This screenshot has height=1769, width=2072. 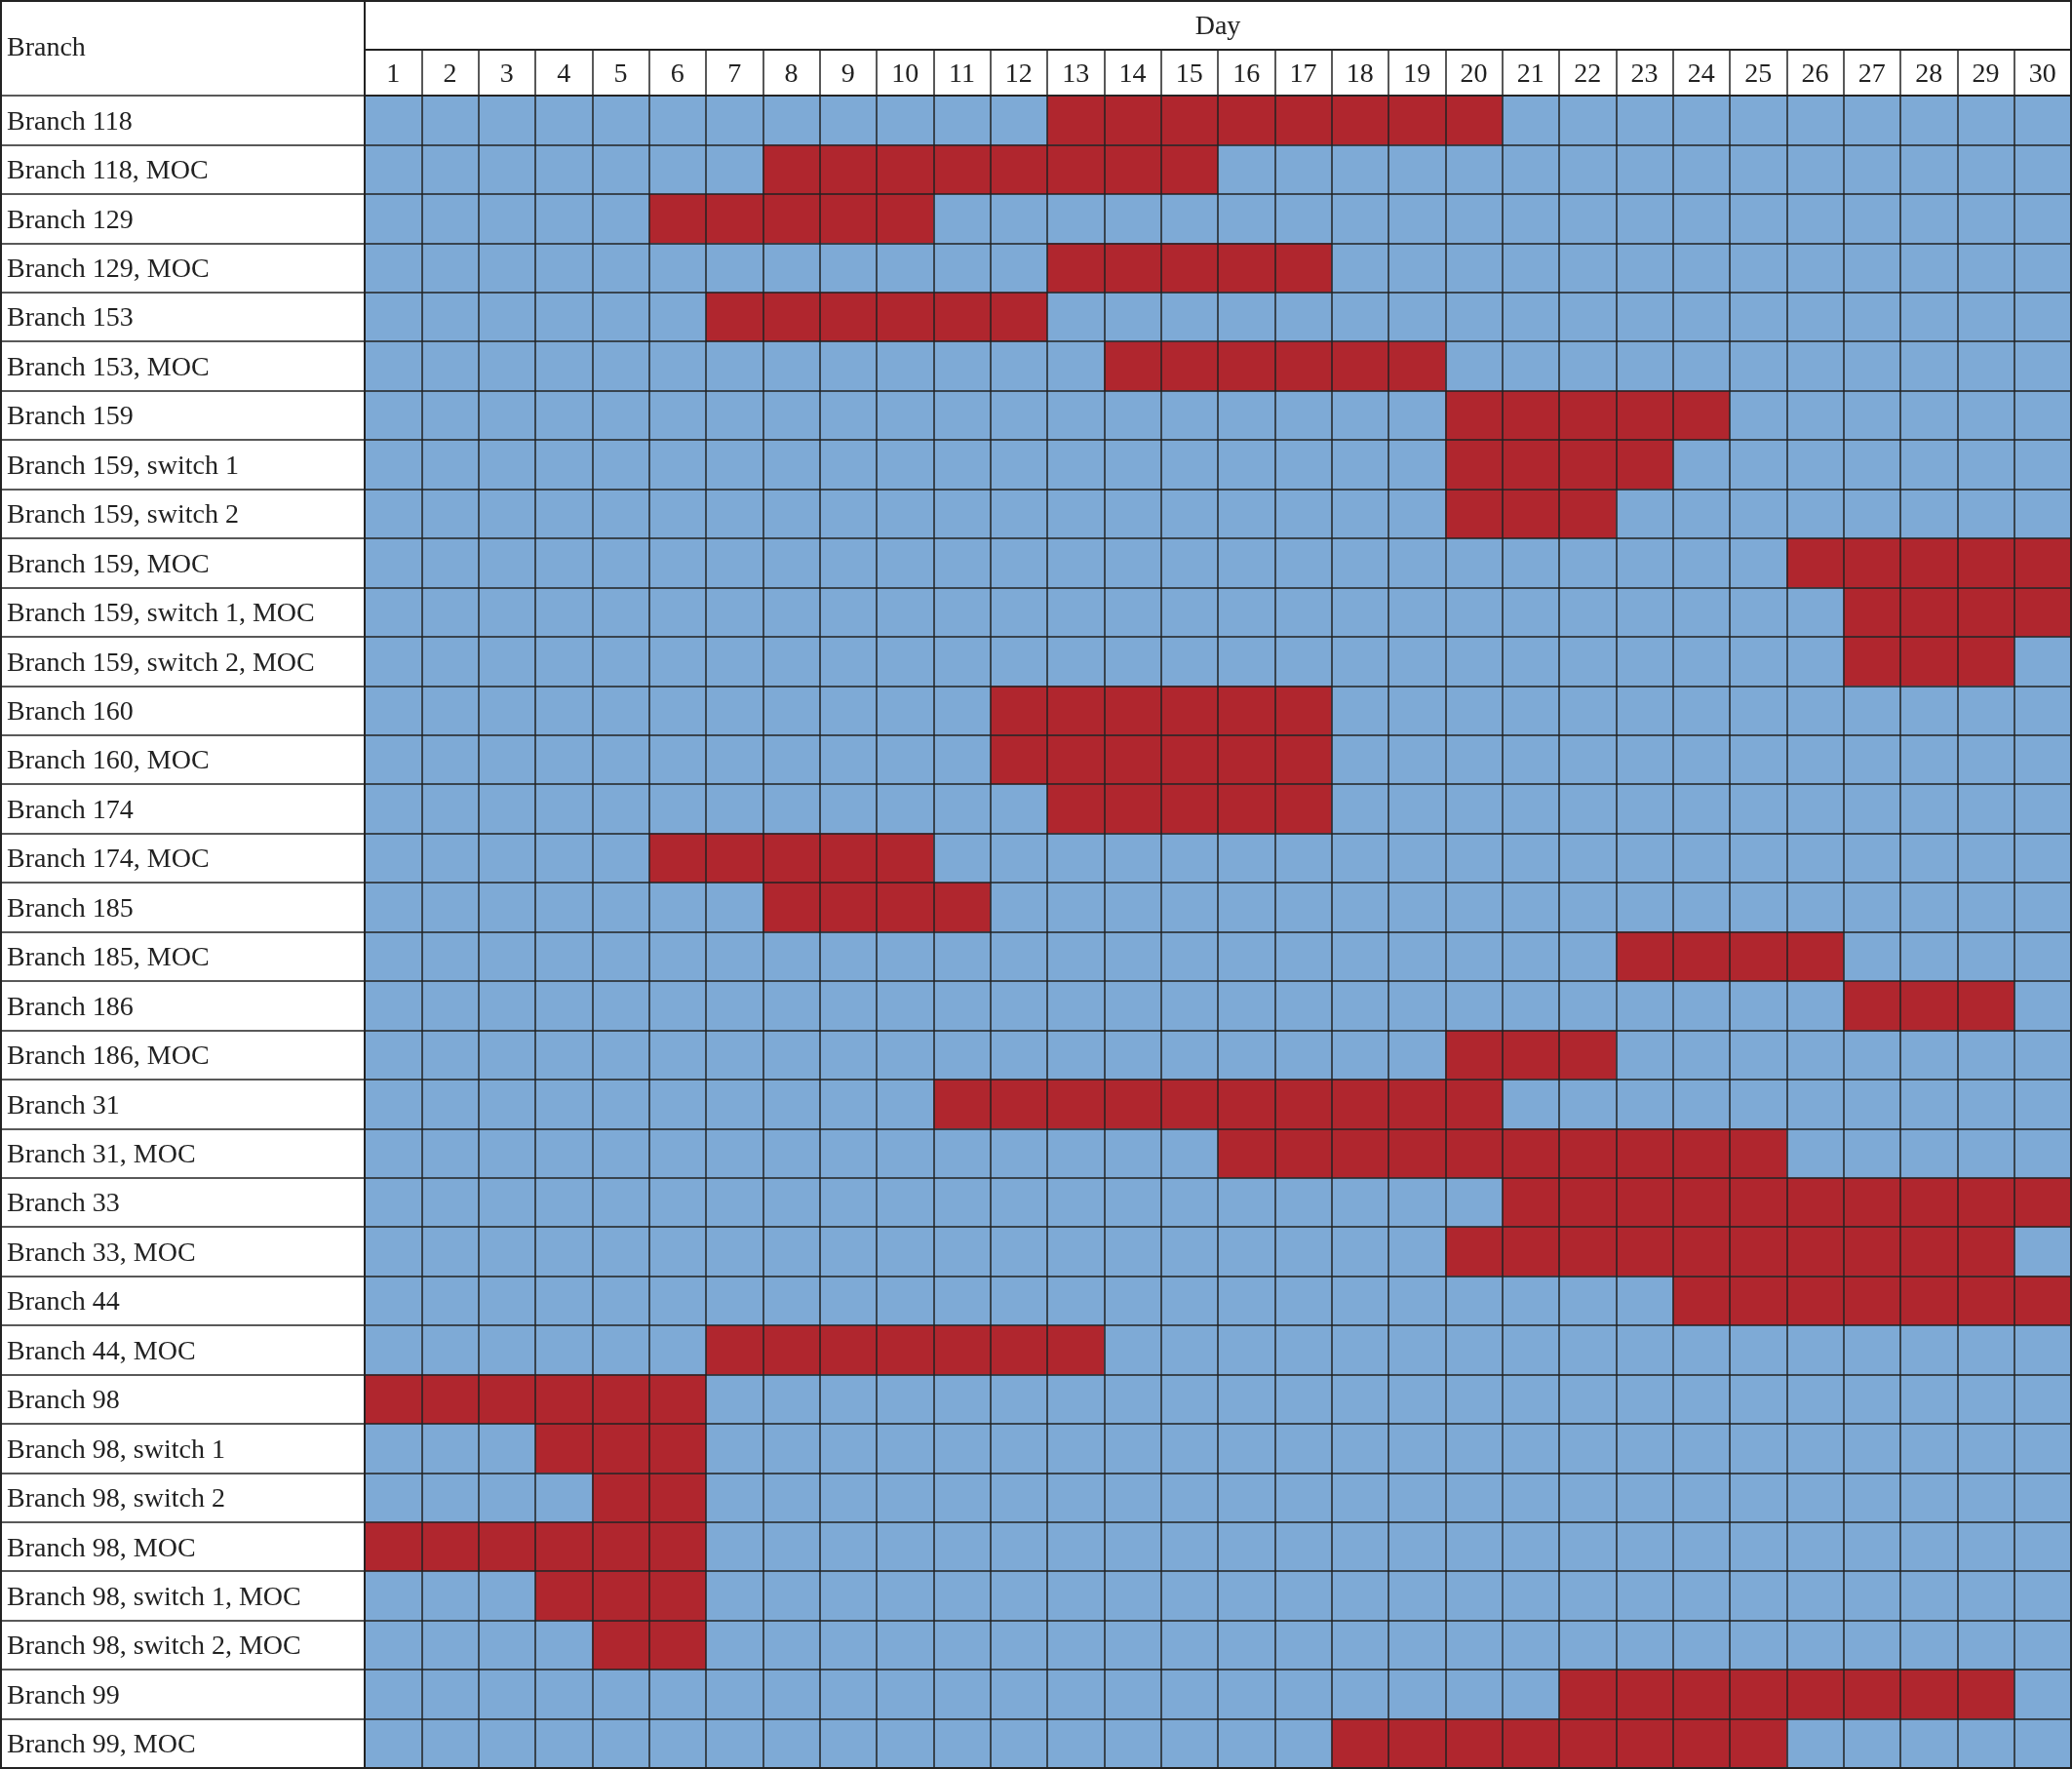 What do you see at coordinates (848, 73) in the screenshot?
I see `x-tick-label: 9` at bounding box center [848, 73].